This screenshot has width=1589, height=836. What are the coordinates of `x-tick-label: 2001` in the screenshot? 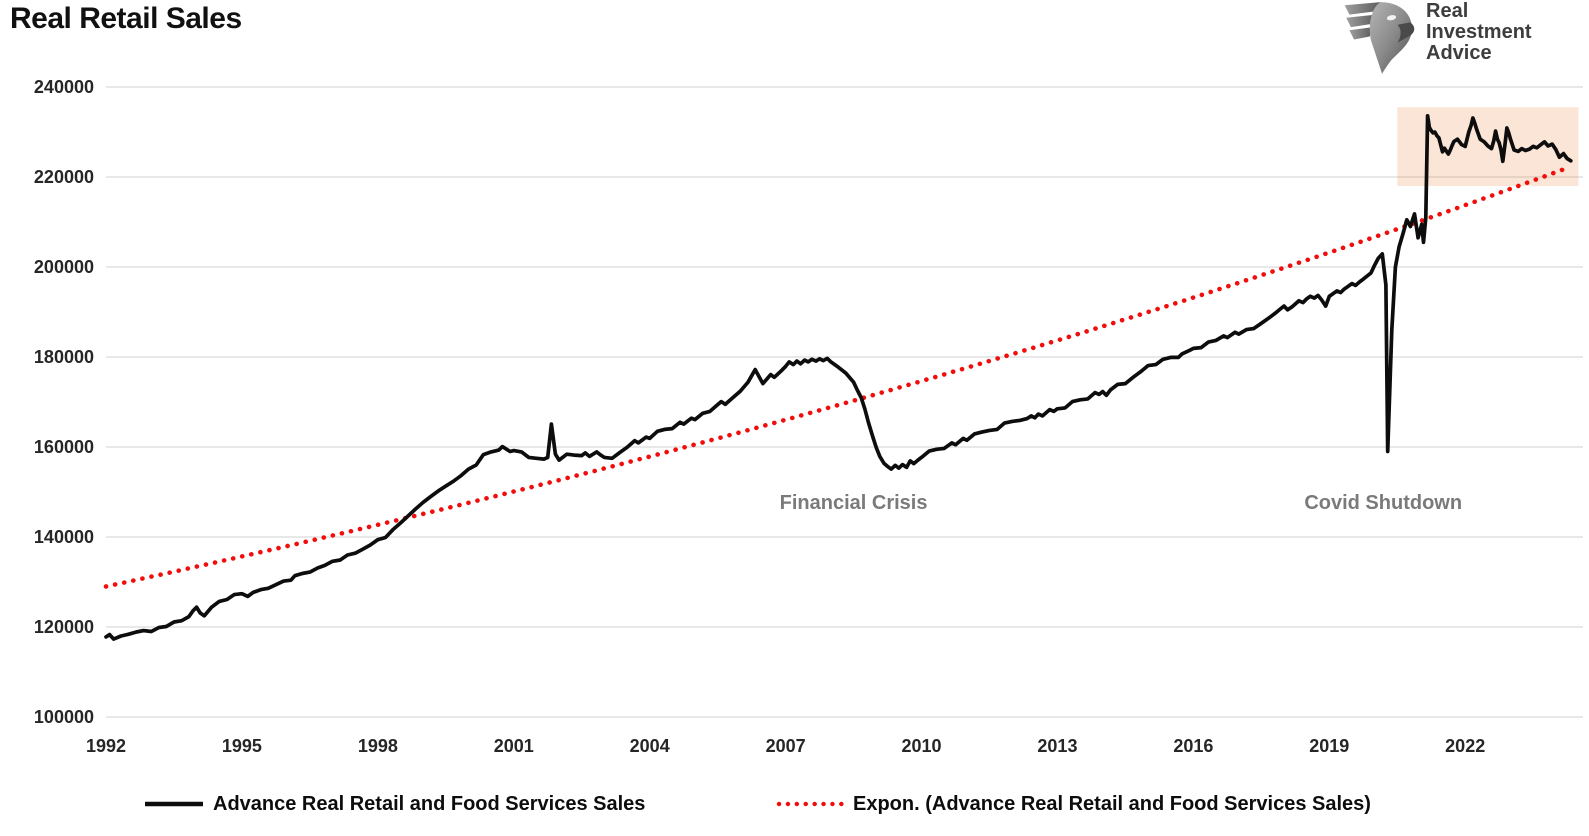 It's located at (514, 746).